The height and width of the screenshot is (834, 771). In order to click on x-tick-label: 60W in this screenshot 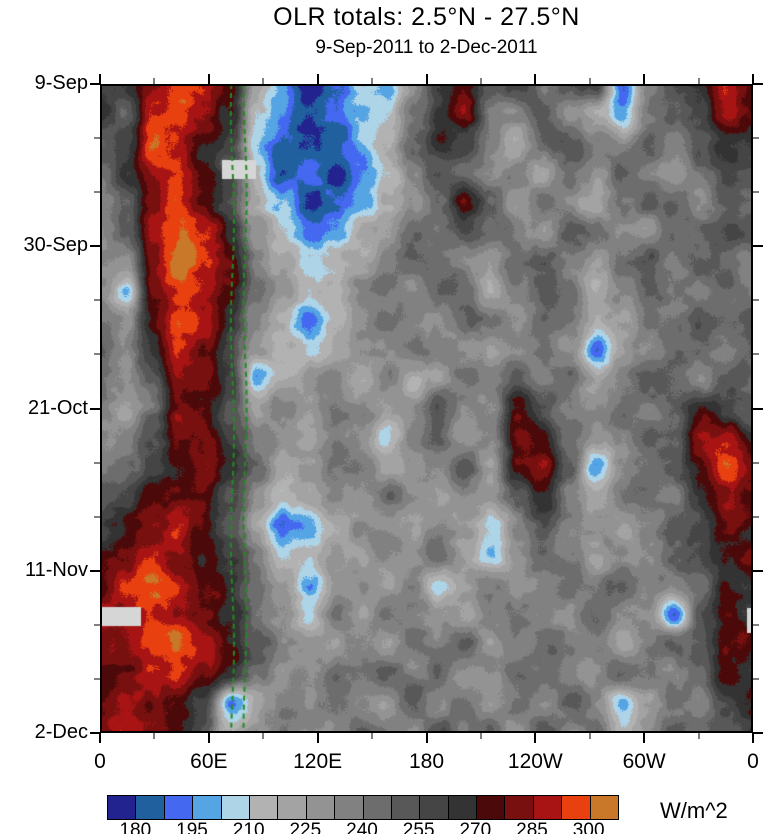, I will do `click(644, 761)`.